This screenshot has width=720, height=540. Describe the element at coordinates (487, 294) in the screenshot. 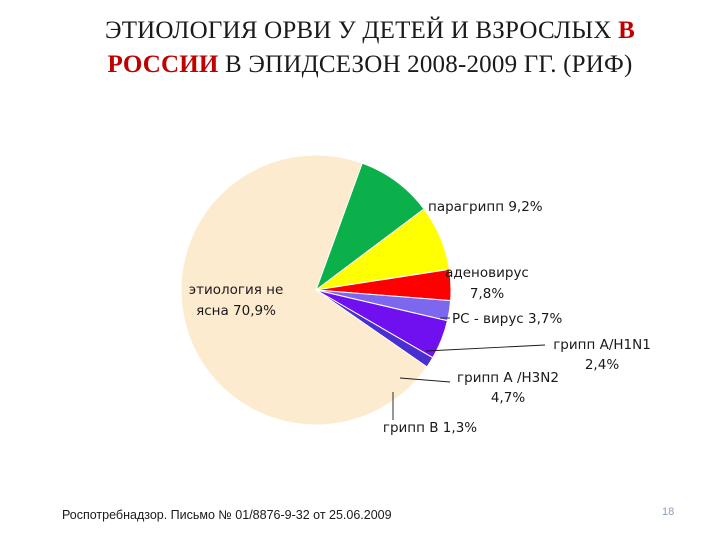

I see `slice-label-line: 7,8%` at that location.